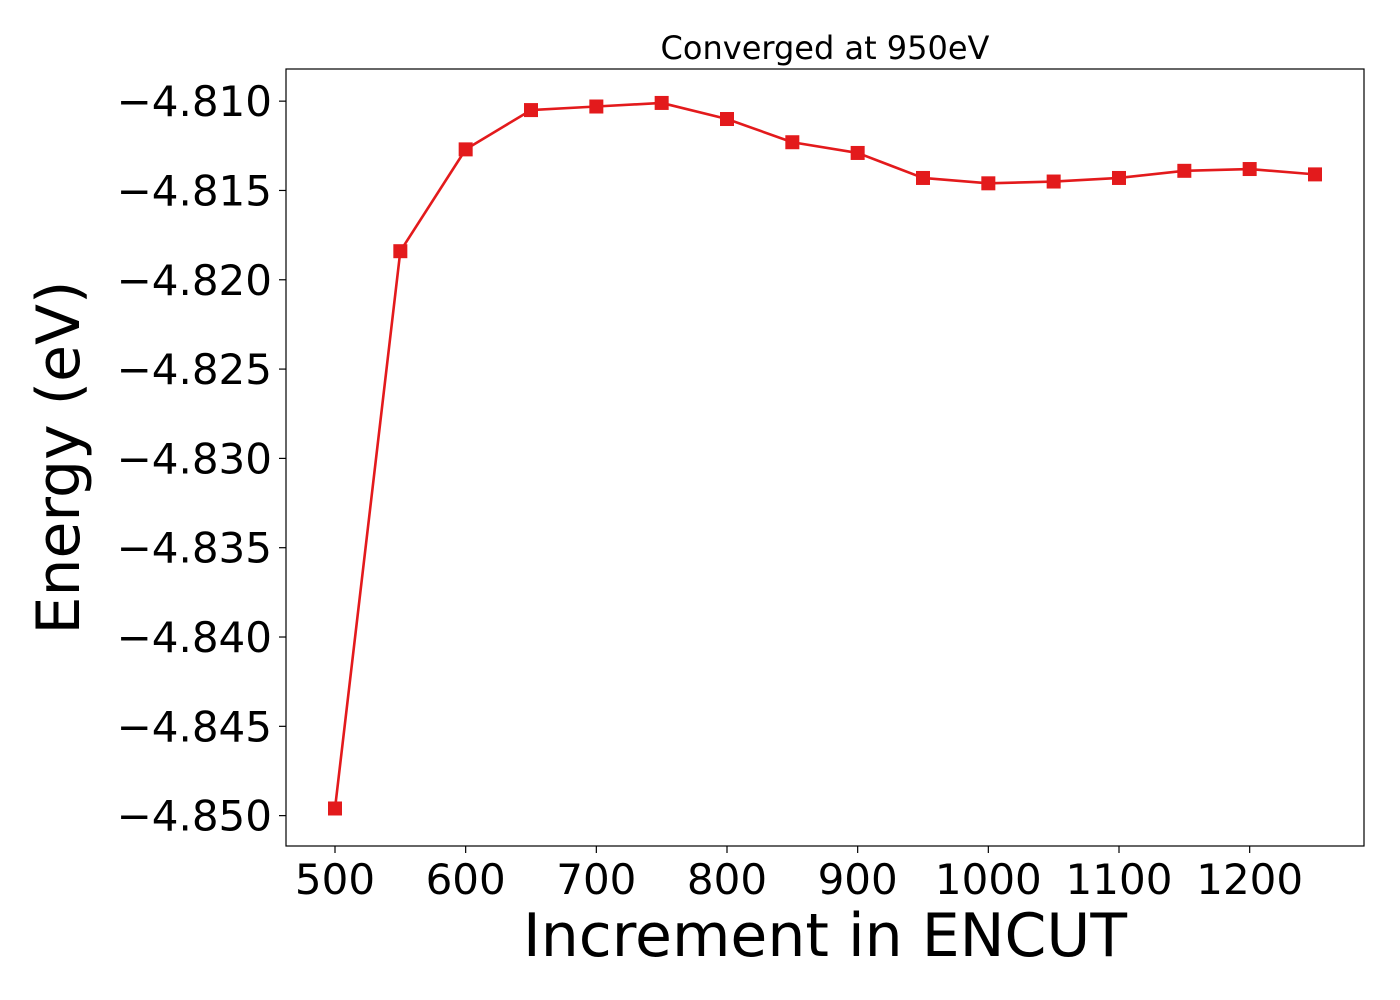 The width and height of the screenshot is (1400, 1000). What do you see at coordinates (466, 879) in the screenshot?
I see `x-tick-label: 600` at bounding box center [466, 879].